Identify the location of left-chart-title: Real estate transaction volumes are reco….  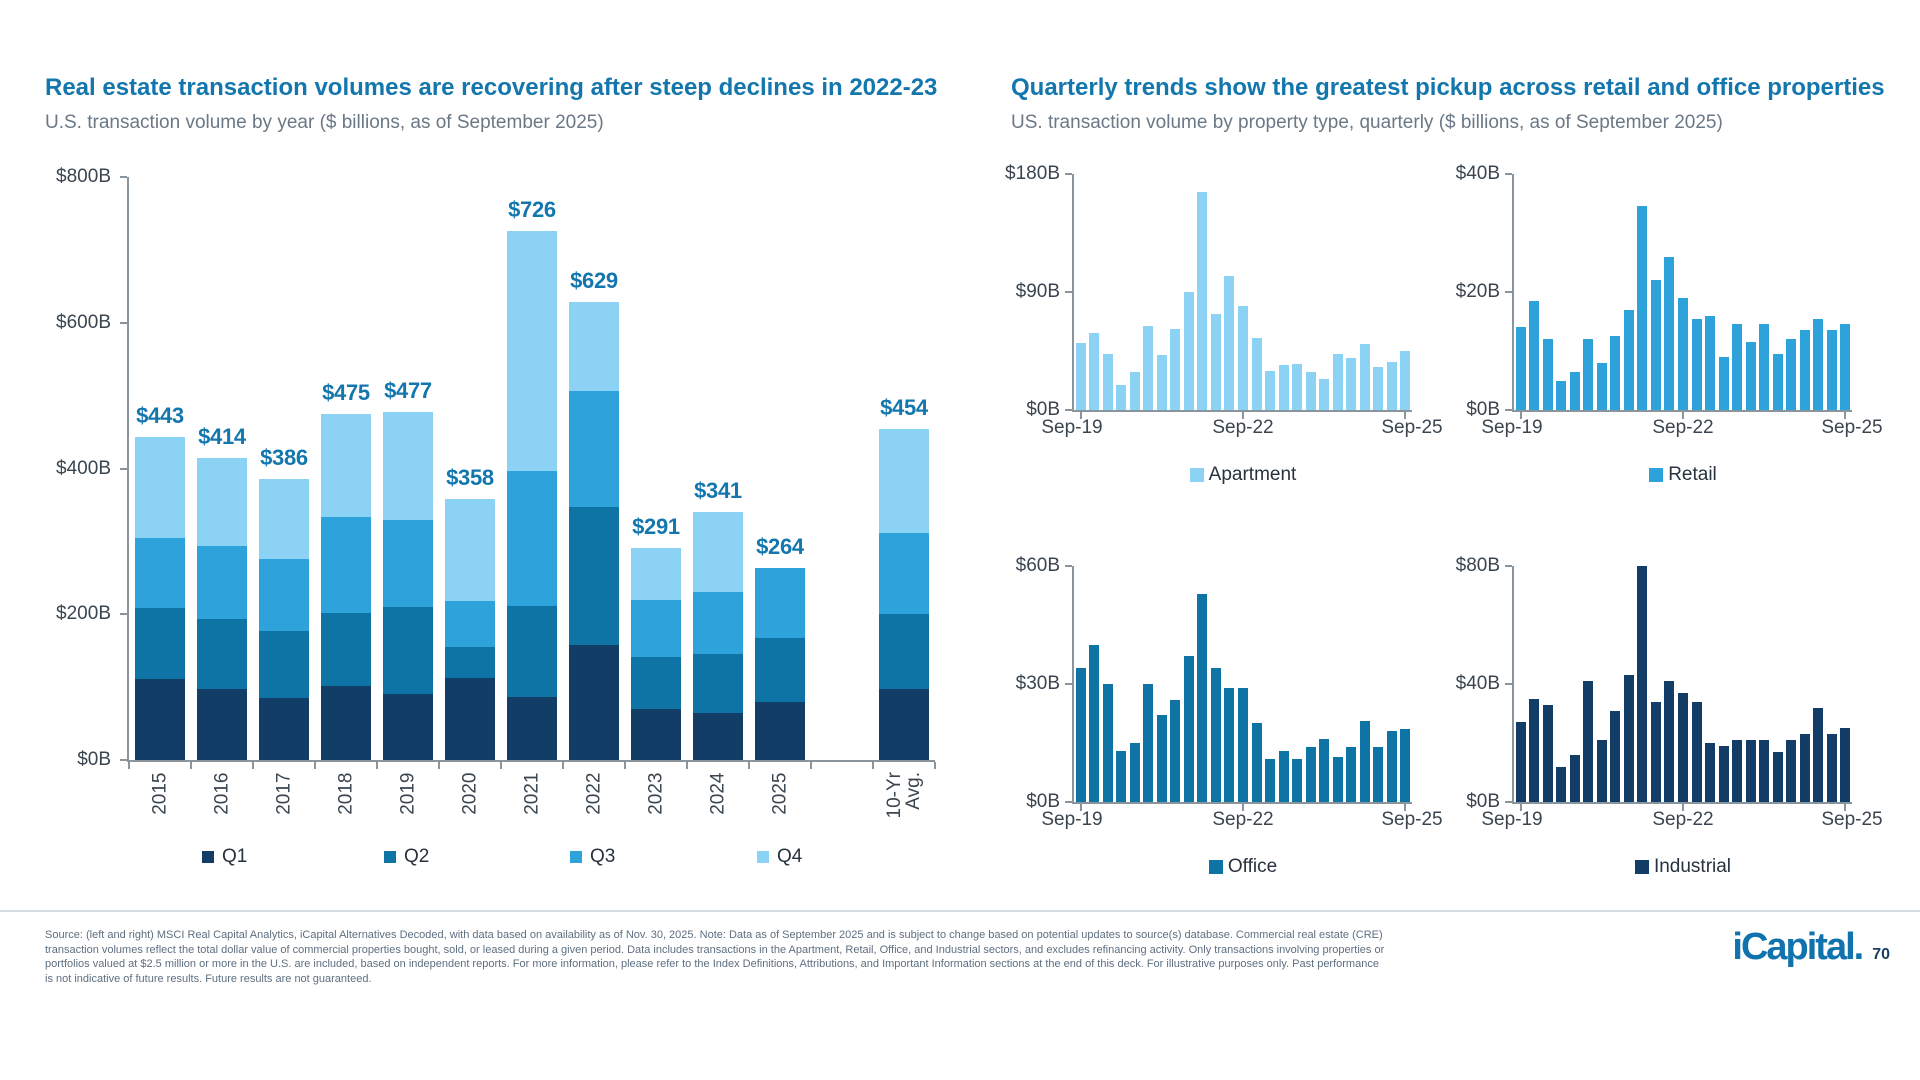
(491, 87).